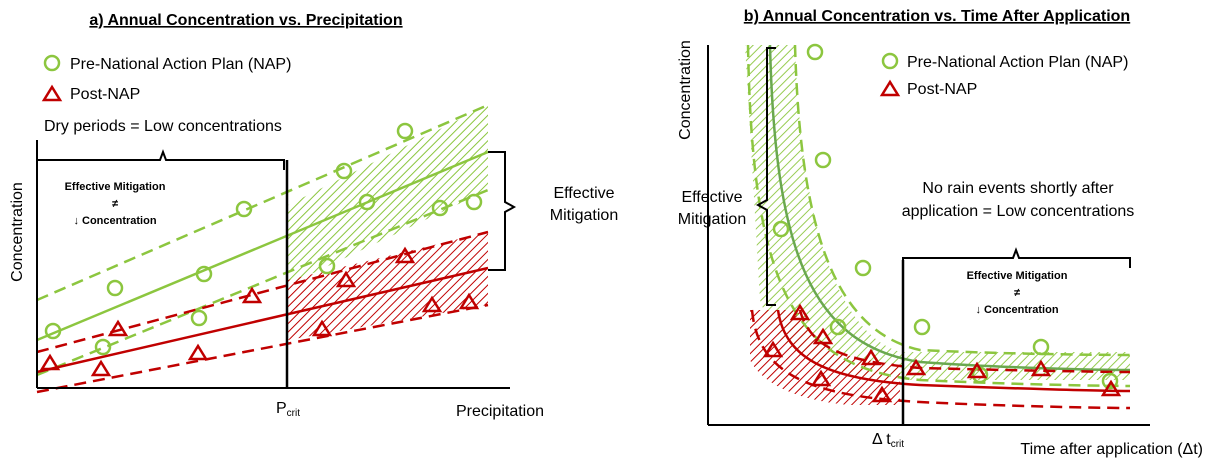 This screenshot has width=1210, height=459. What do you see at coordinates (685, 90) in the screenshot?
I see `panel-b-ylabel: Concentration` at bounding box center [685, 90].